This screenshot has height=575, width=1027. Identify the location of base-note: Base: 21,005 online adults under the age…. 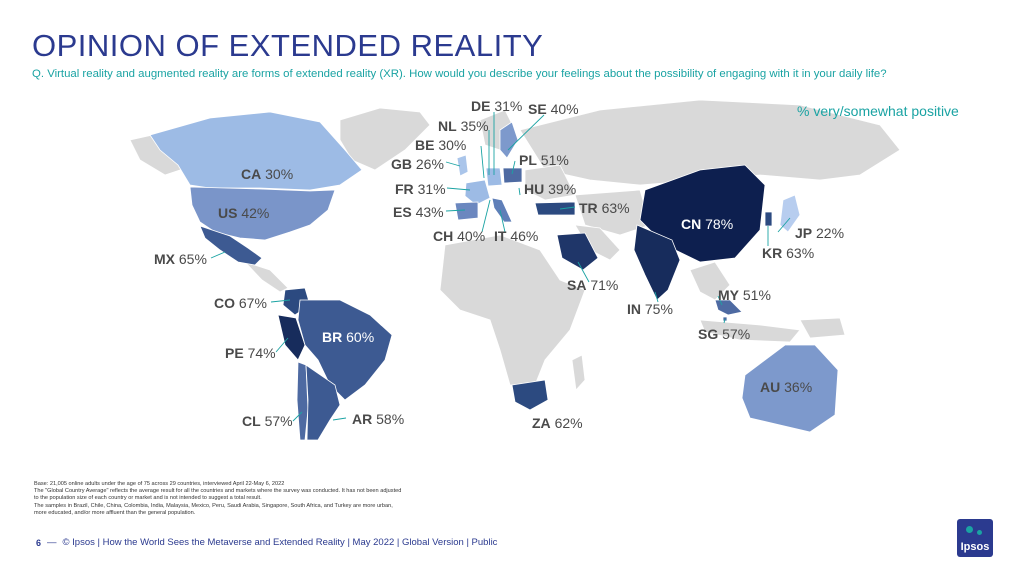
(159, 484).